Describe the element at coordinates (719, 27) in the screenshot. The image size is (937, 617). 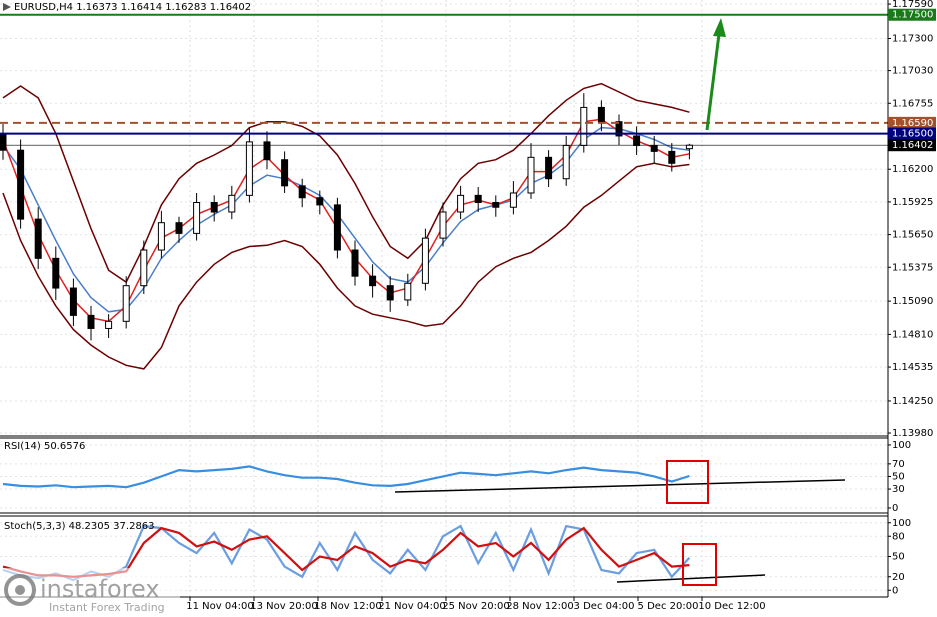
I see `arrow-head` at that location.